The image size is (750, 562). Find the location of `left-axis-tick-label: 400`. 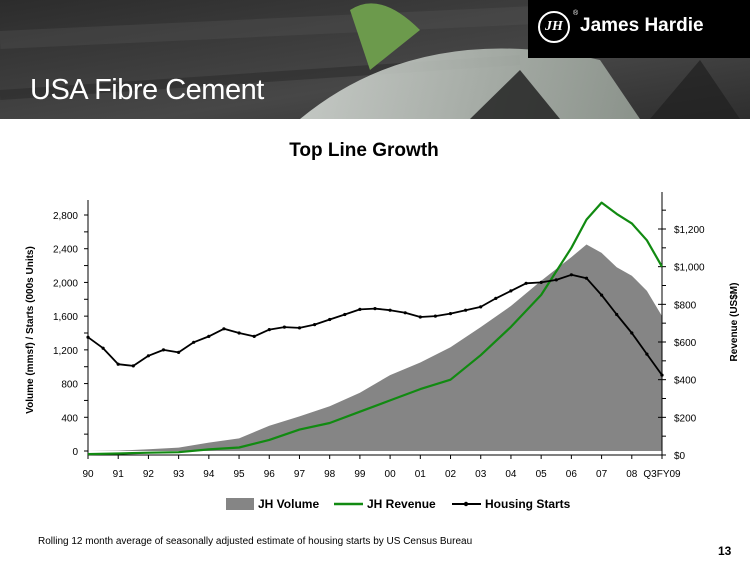

left-axis-tick-label: 400 is located at coordinates (69, 418).